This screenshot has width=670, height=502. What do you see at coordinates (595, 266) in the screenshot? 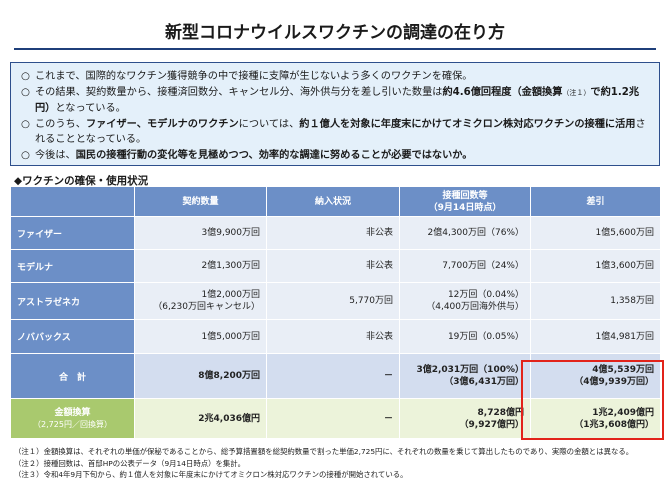
I see `table-cell: 1億3,600万回` at bounding box center [595, 266].